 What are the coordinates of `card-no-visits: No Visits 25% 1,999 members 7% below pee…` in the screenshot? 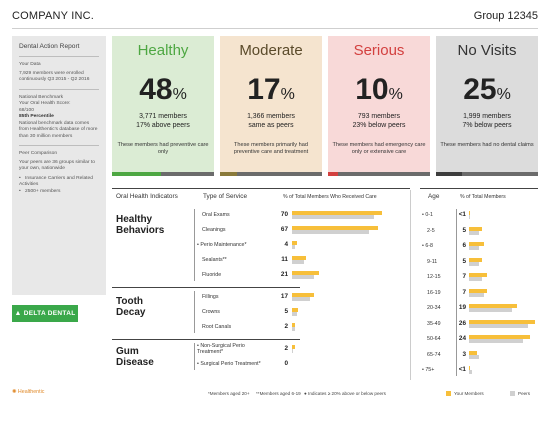 It's located at (487, 106).